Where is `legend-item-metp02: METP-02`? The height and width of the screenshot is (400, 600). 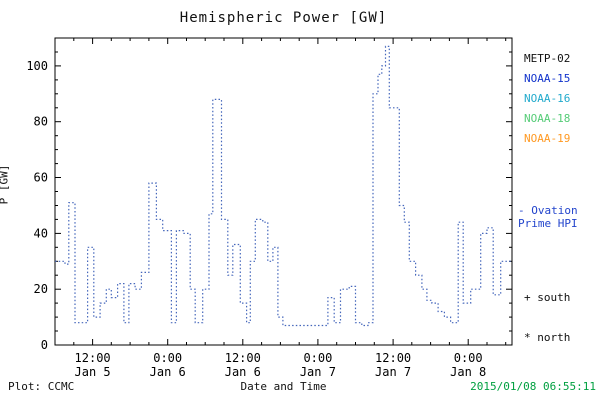 legend-item-metp02: METP-02 is located at coordinates (547, 58).